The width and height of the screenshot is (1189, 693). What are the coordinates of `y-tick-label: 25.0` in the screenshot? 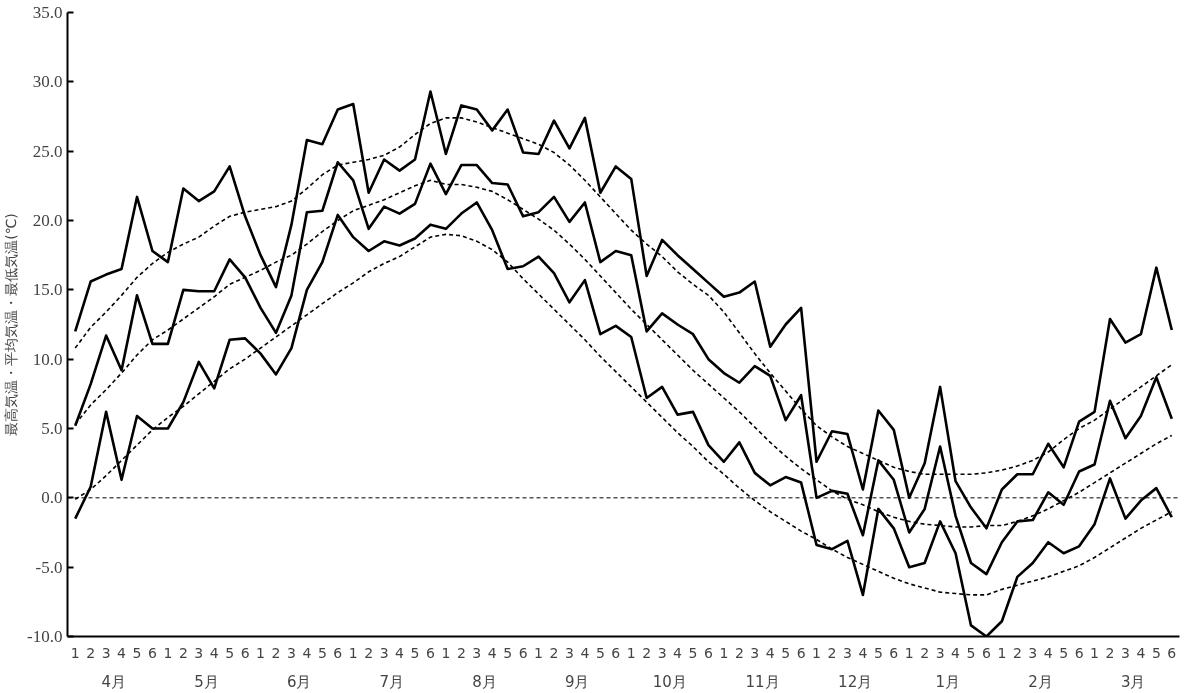 It's located at (47, 151).